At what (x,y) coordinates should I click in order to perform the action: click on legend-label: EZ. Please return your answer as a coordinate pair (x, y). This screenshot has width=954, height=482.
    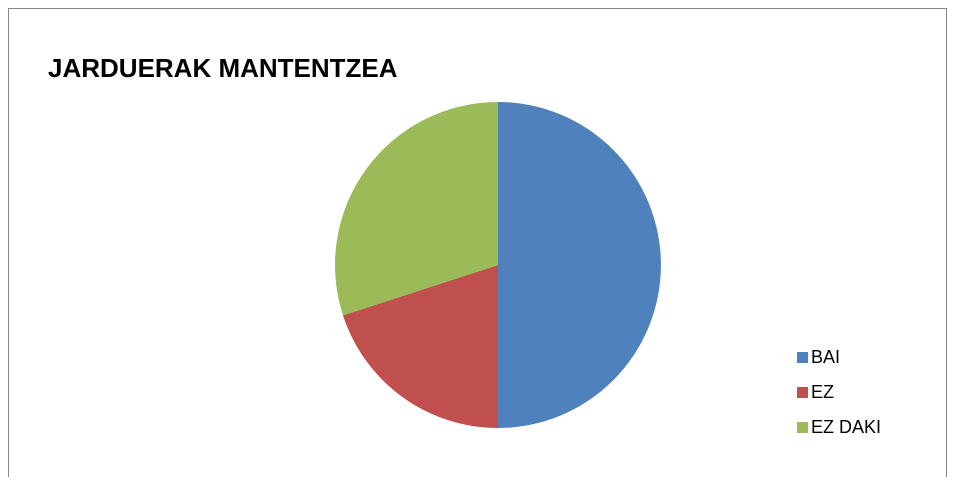
    Looking at the image, I should click on (822, 392).